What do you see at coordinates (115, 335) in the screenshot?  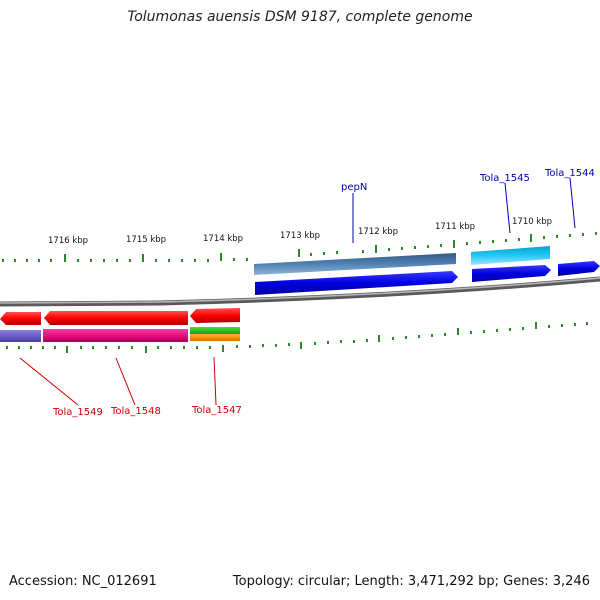 I see `tola-1548-feature-bar` at bounding box center [115, 335].